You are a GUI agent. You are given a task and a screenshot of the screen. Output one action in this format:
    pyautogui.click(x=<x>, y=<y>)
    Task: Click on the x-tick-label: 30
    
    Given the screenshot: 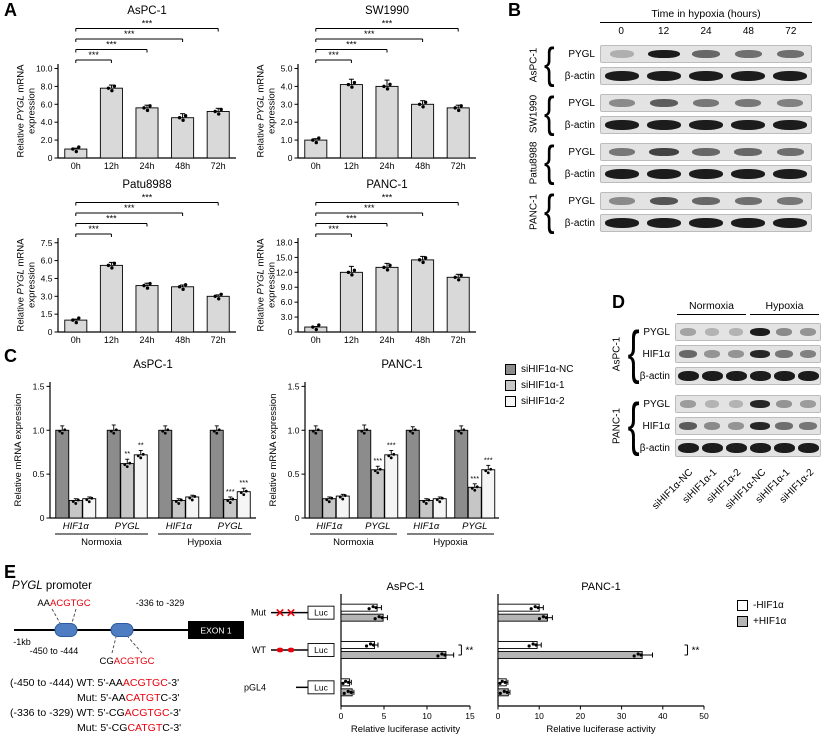 What is the action you would take?
    pyautogui.click(x=622, y=716)
    